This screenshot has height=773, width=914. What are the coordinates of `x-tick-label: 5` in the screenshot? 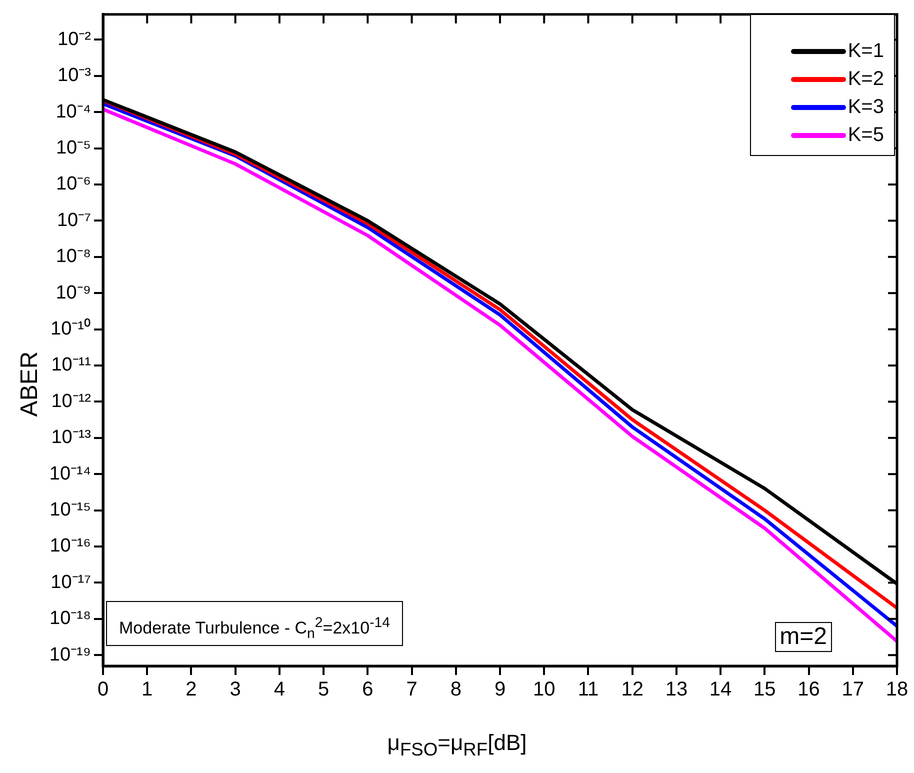 It's located at (324, 689).